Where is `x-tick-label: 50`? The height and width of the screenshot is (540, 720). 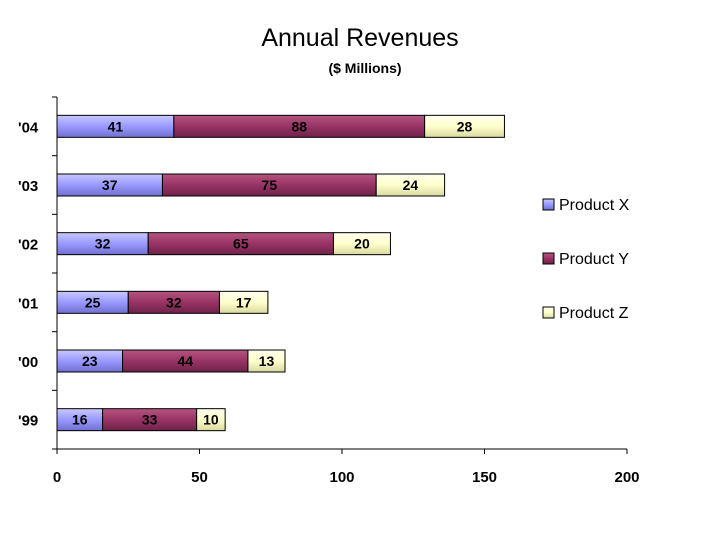
x-tick-label: 50 is located at coordinates (199, 477).